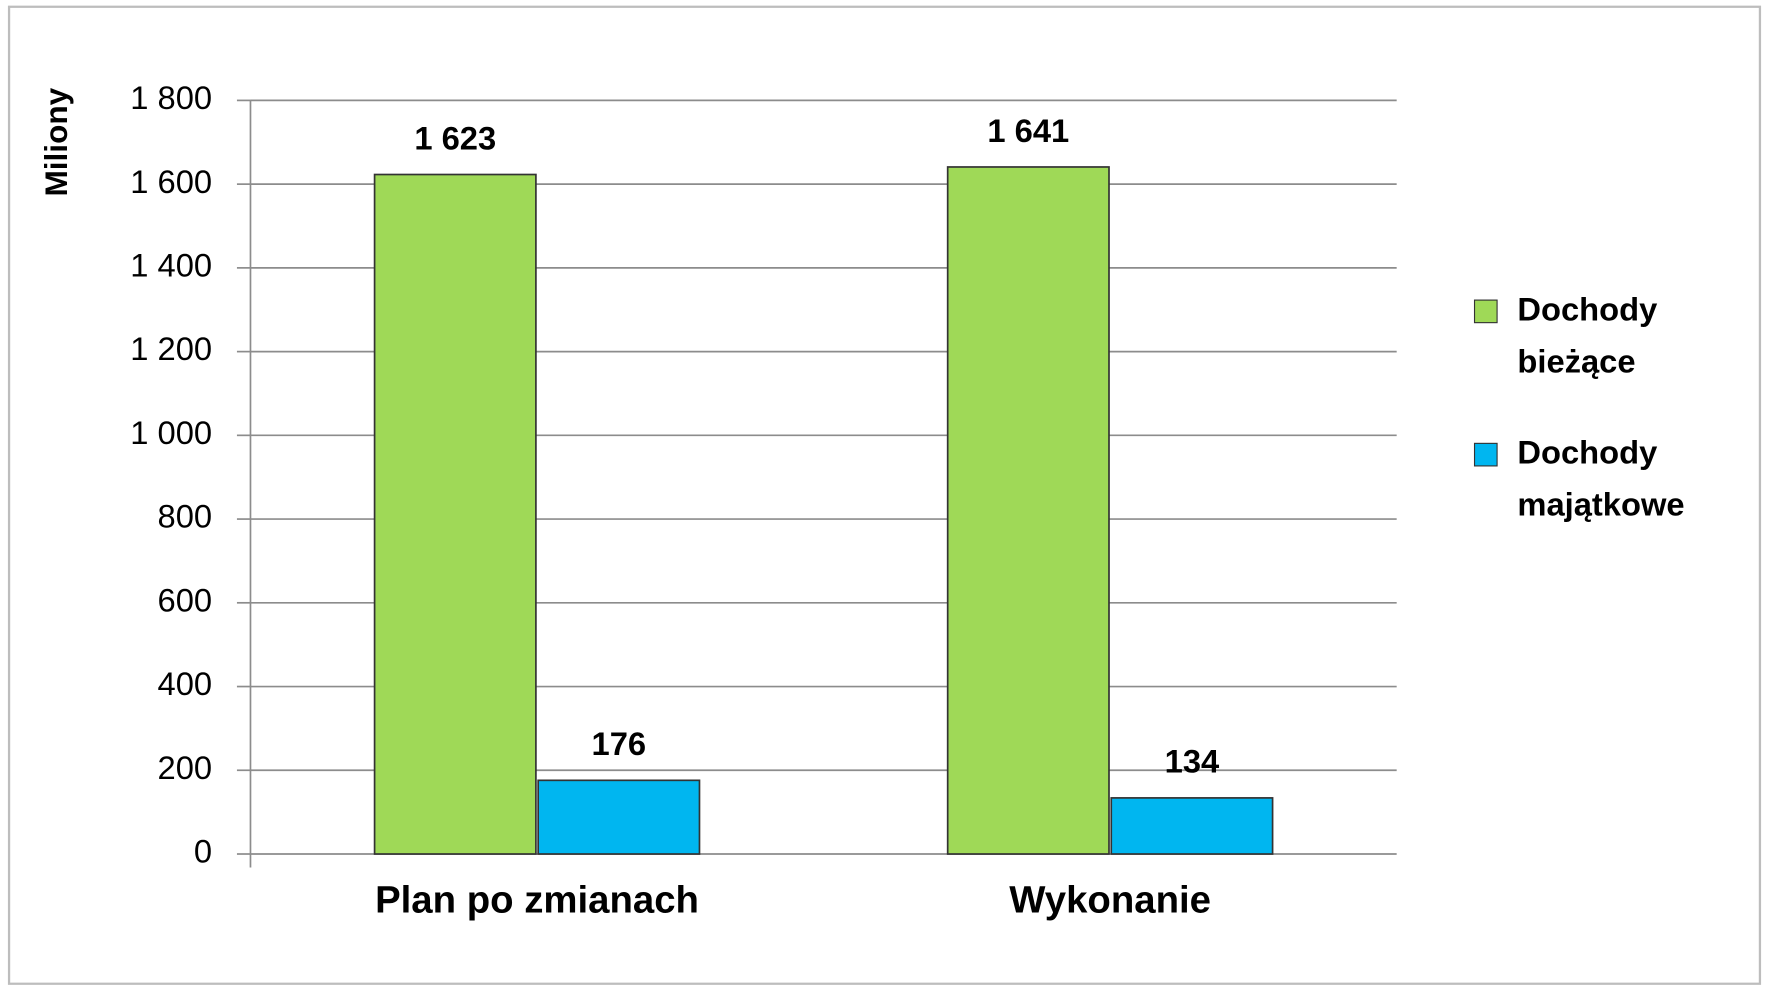  I want to click on data-label: 176, so click(619, 743).